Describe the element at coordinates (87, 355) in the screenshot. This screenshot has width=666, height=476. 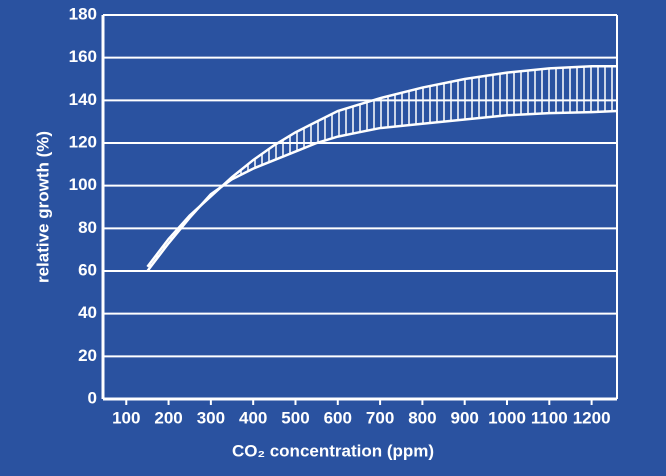
I see `y-tick-label: 20` at that location.